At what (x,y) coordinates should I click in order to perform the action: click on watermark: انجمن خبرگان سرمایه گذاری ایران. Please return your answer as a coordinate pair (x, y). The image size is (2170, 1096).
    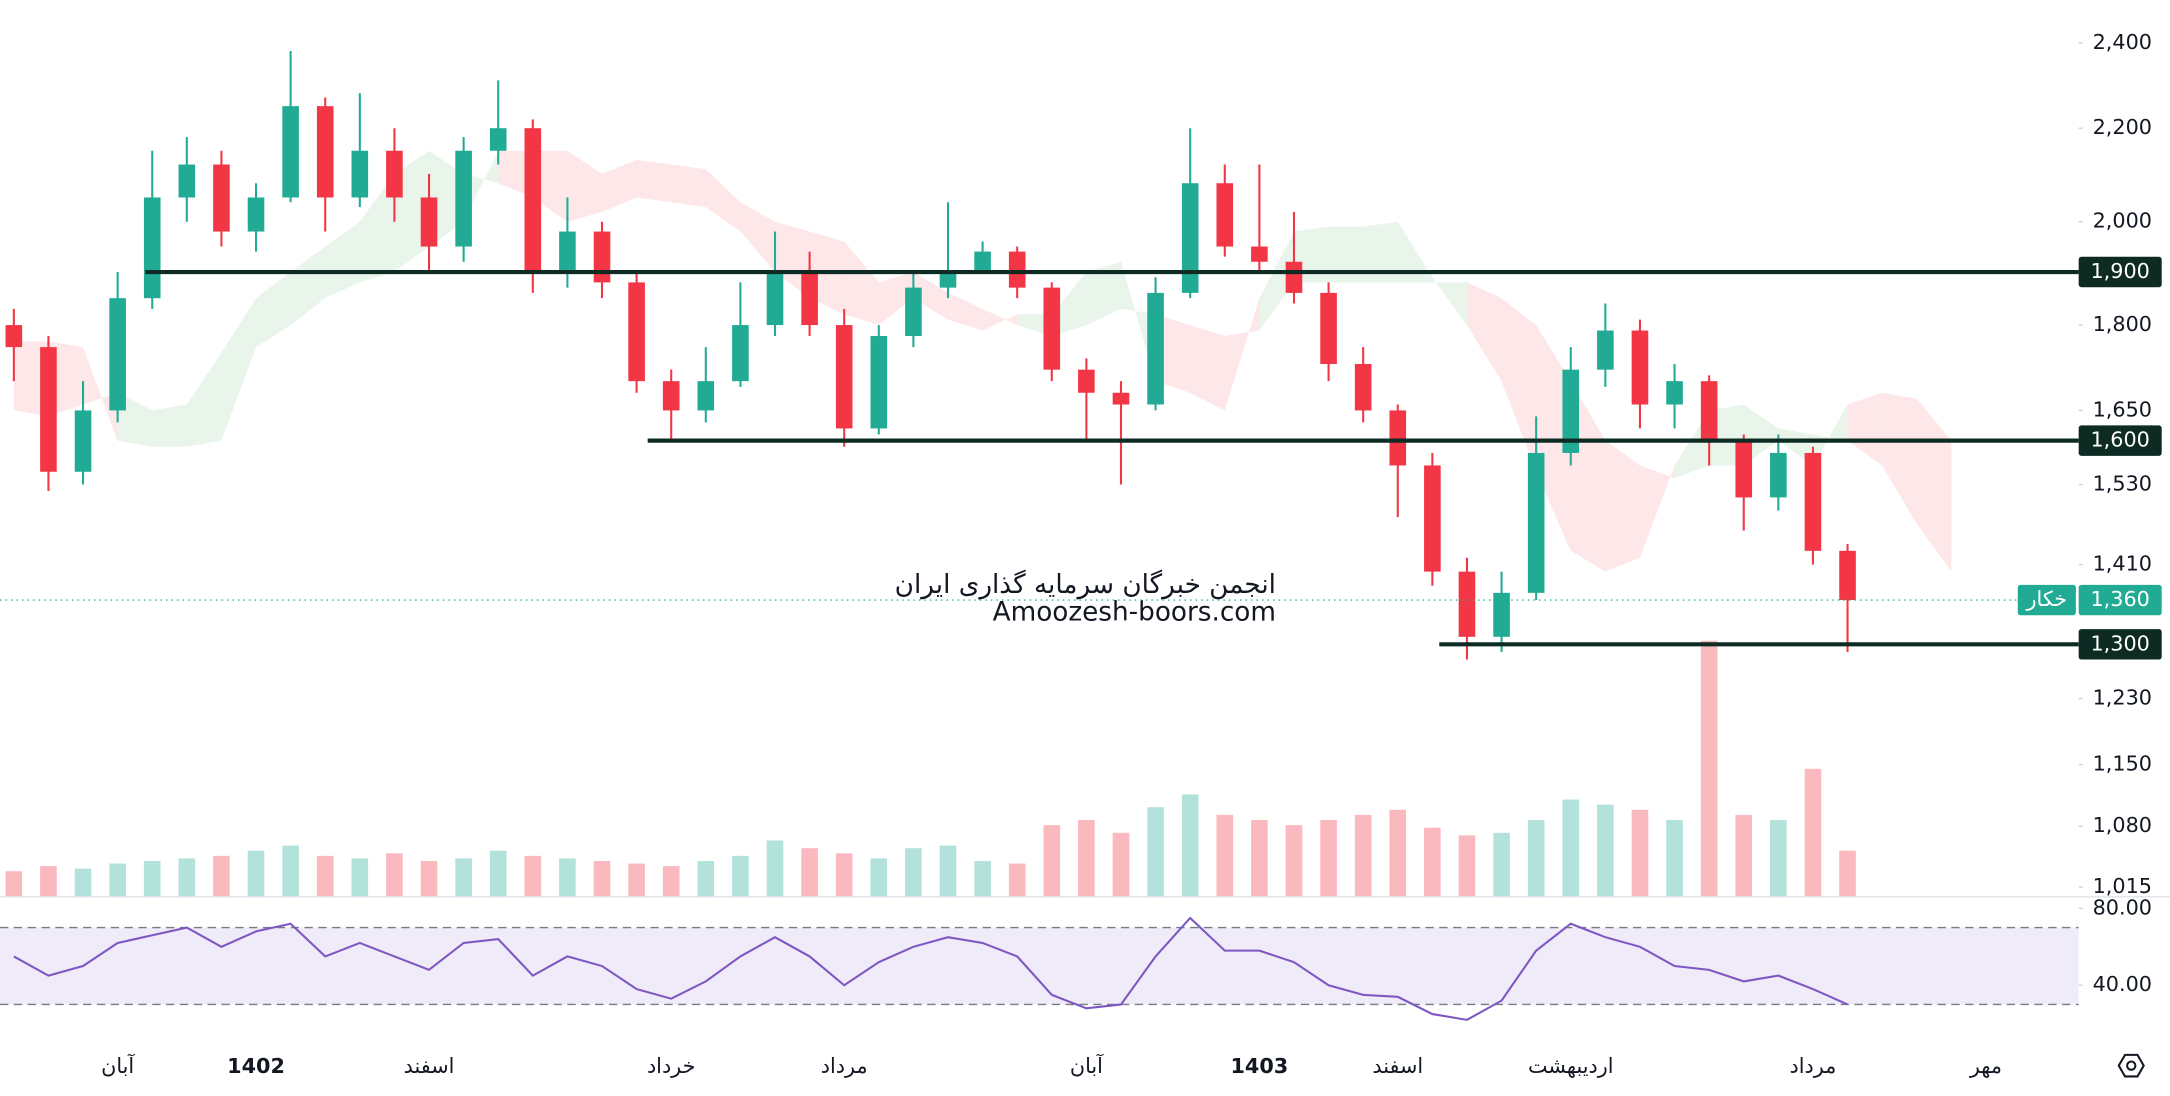
    Looking at the image, I should click on (1085, 584).